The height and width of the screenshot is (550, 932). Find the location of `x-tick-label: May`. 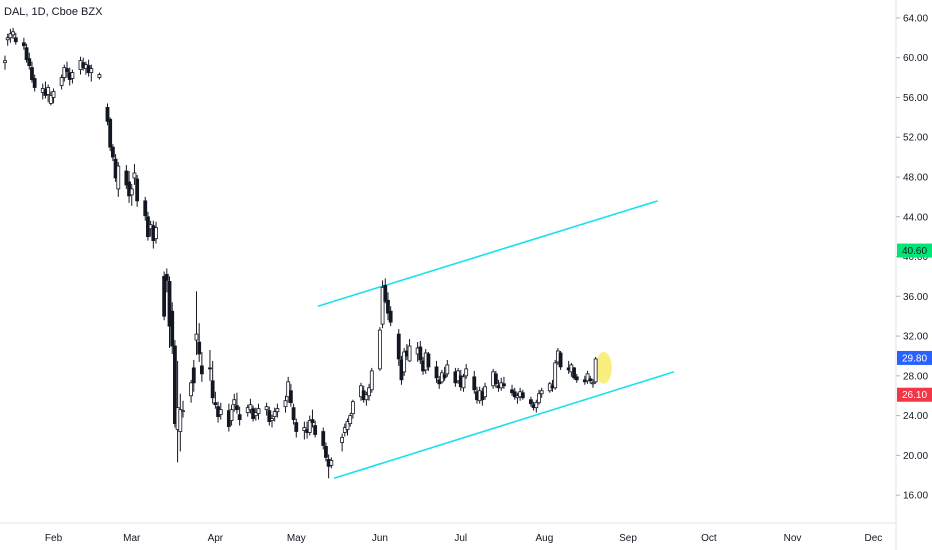

x-tick-label: May is located at coordinates (296, 538).